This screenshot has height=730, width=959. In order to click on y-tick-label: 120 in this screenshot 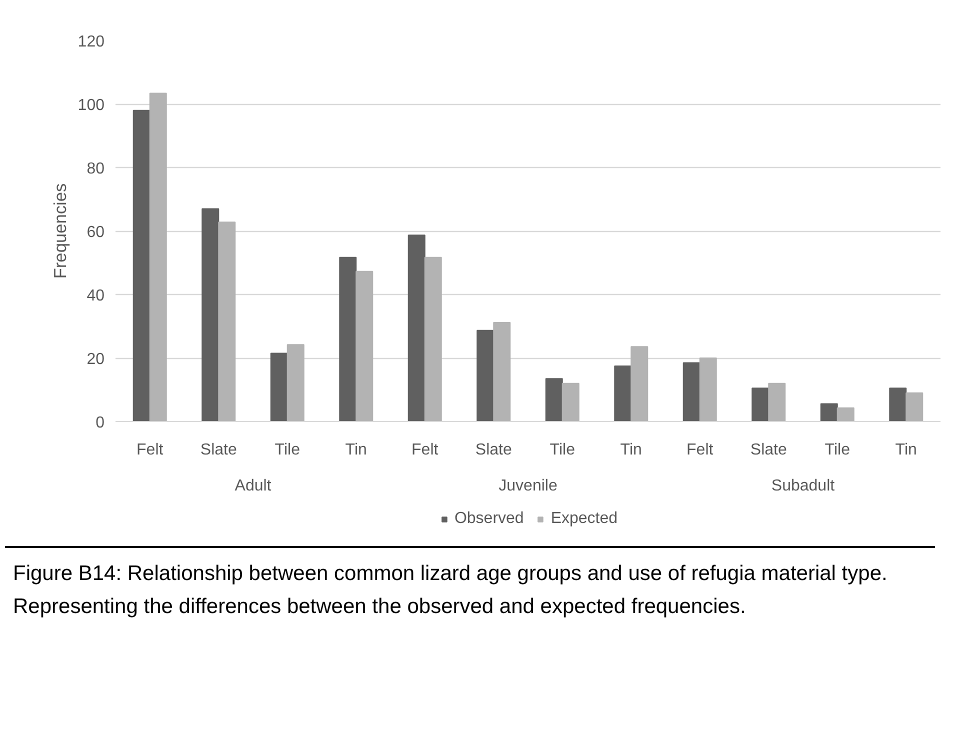, I will do `click(91, 42)`.